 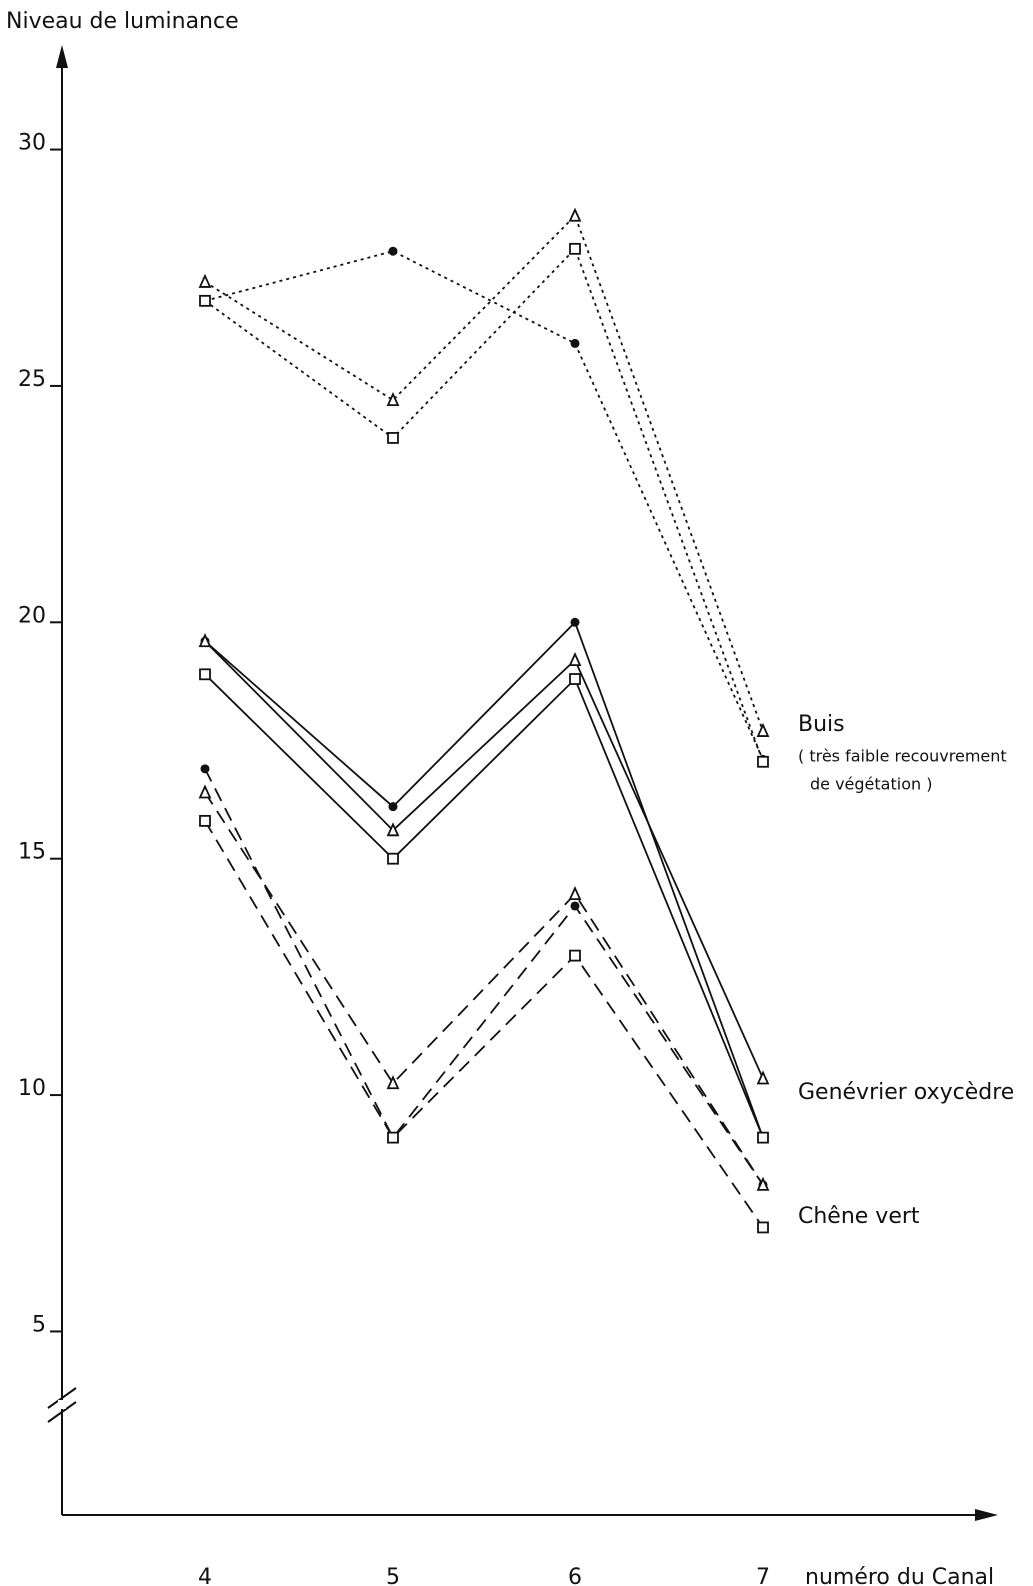 What do you see at coordinates (32, 615) in the screenshot?
I see `y-tick-label: 20` at bounding box center [32, 615].